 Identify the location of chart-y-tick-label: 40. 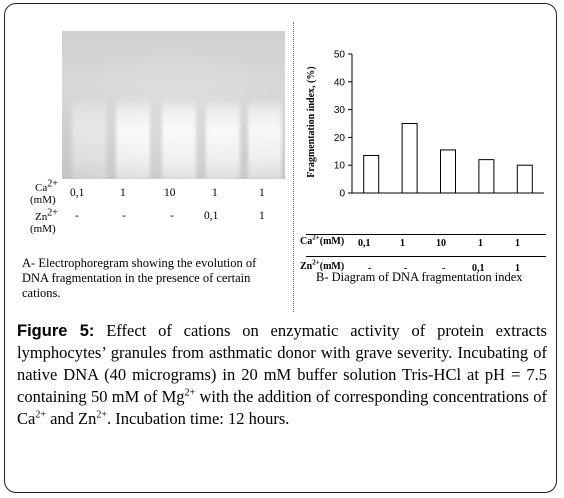
(340, 82).